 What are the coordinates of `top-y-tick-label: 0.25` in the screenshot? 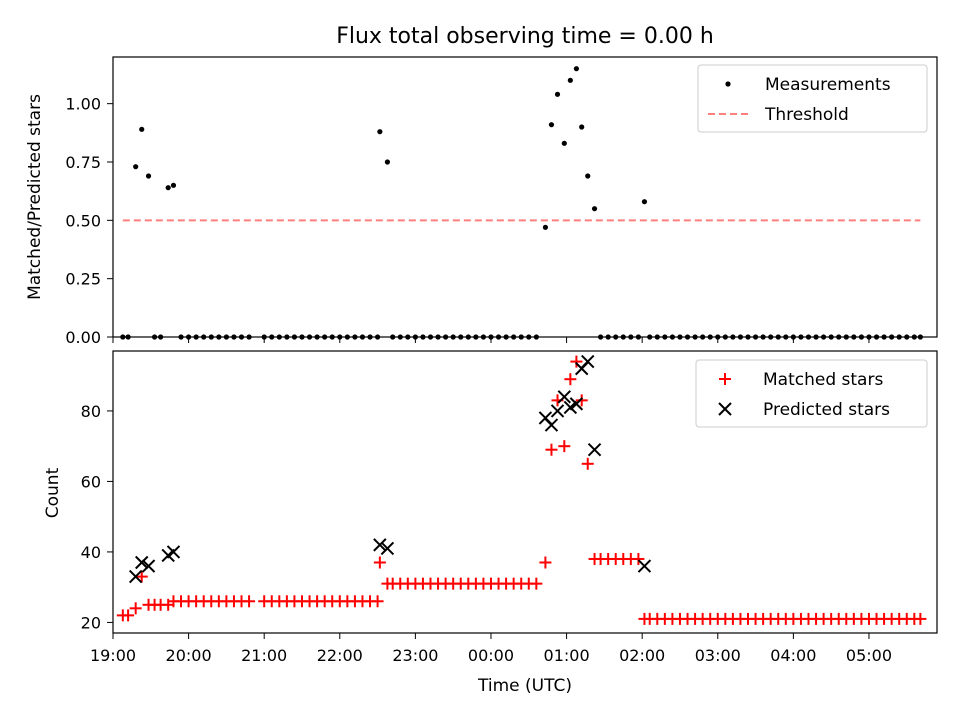 It's located at (83, 279).